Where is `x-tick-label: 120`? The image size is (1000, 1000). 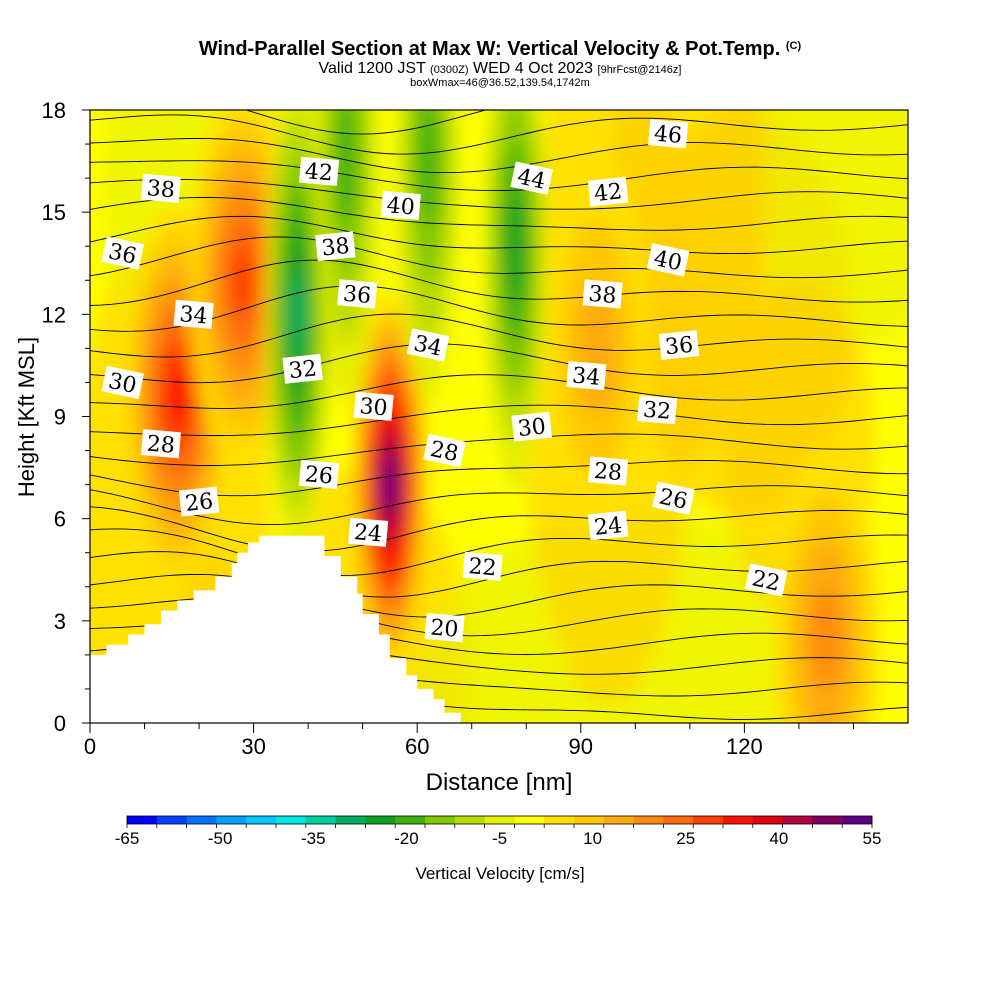
x-tick-label: 120 is located at coordinates (744, 746).